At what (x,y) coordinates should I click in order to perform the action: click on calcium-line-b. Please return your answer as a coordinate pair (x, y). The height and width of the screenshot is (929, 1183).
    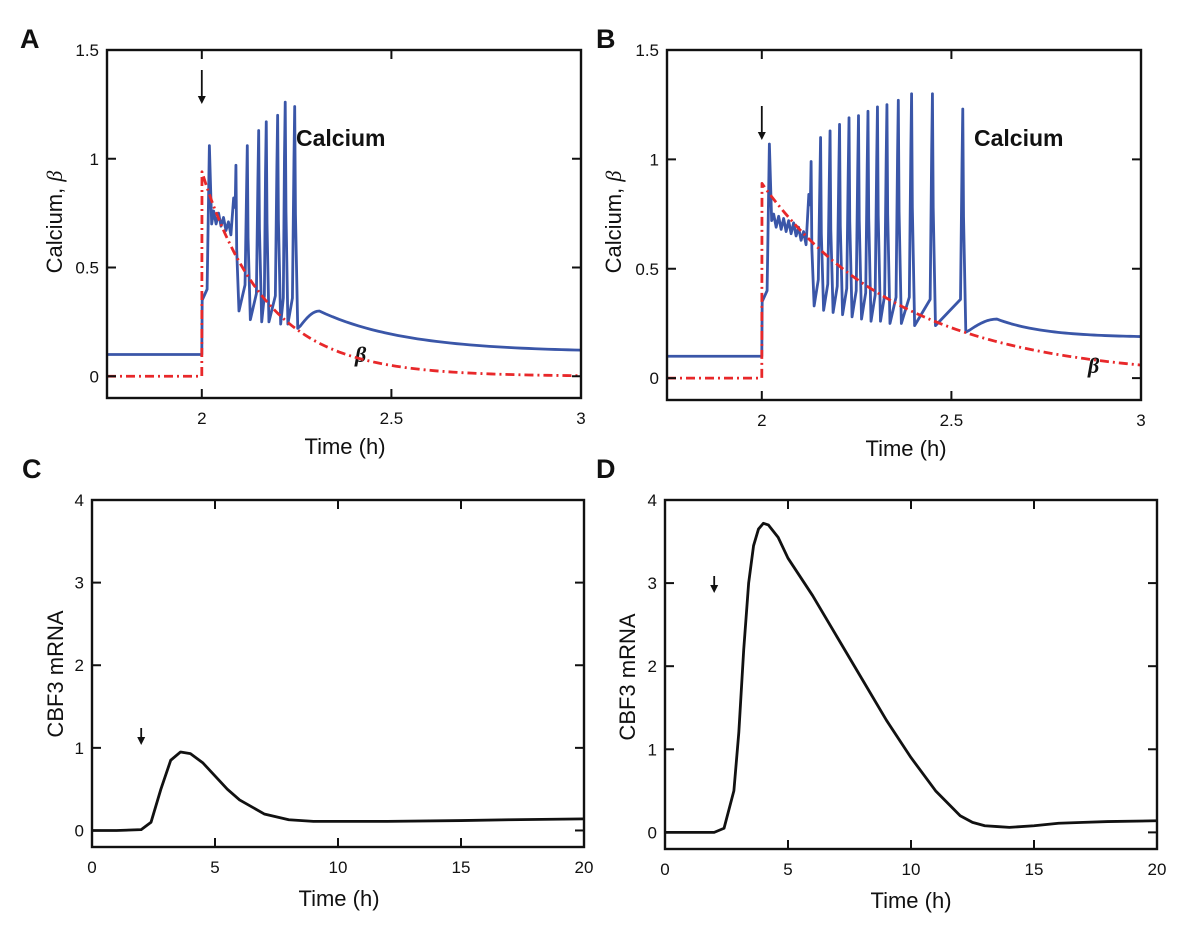
    Looking at the image, I should click on (904, 225).